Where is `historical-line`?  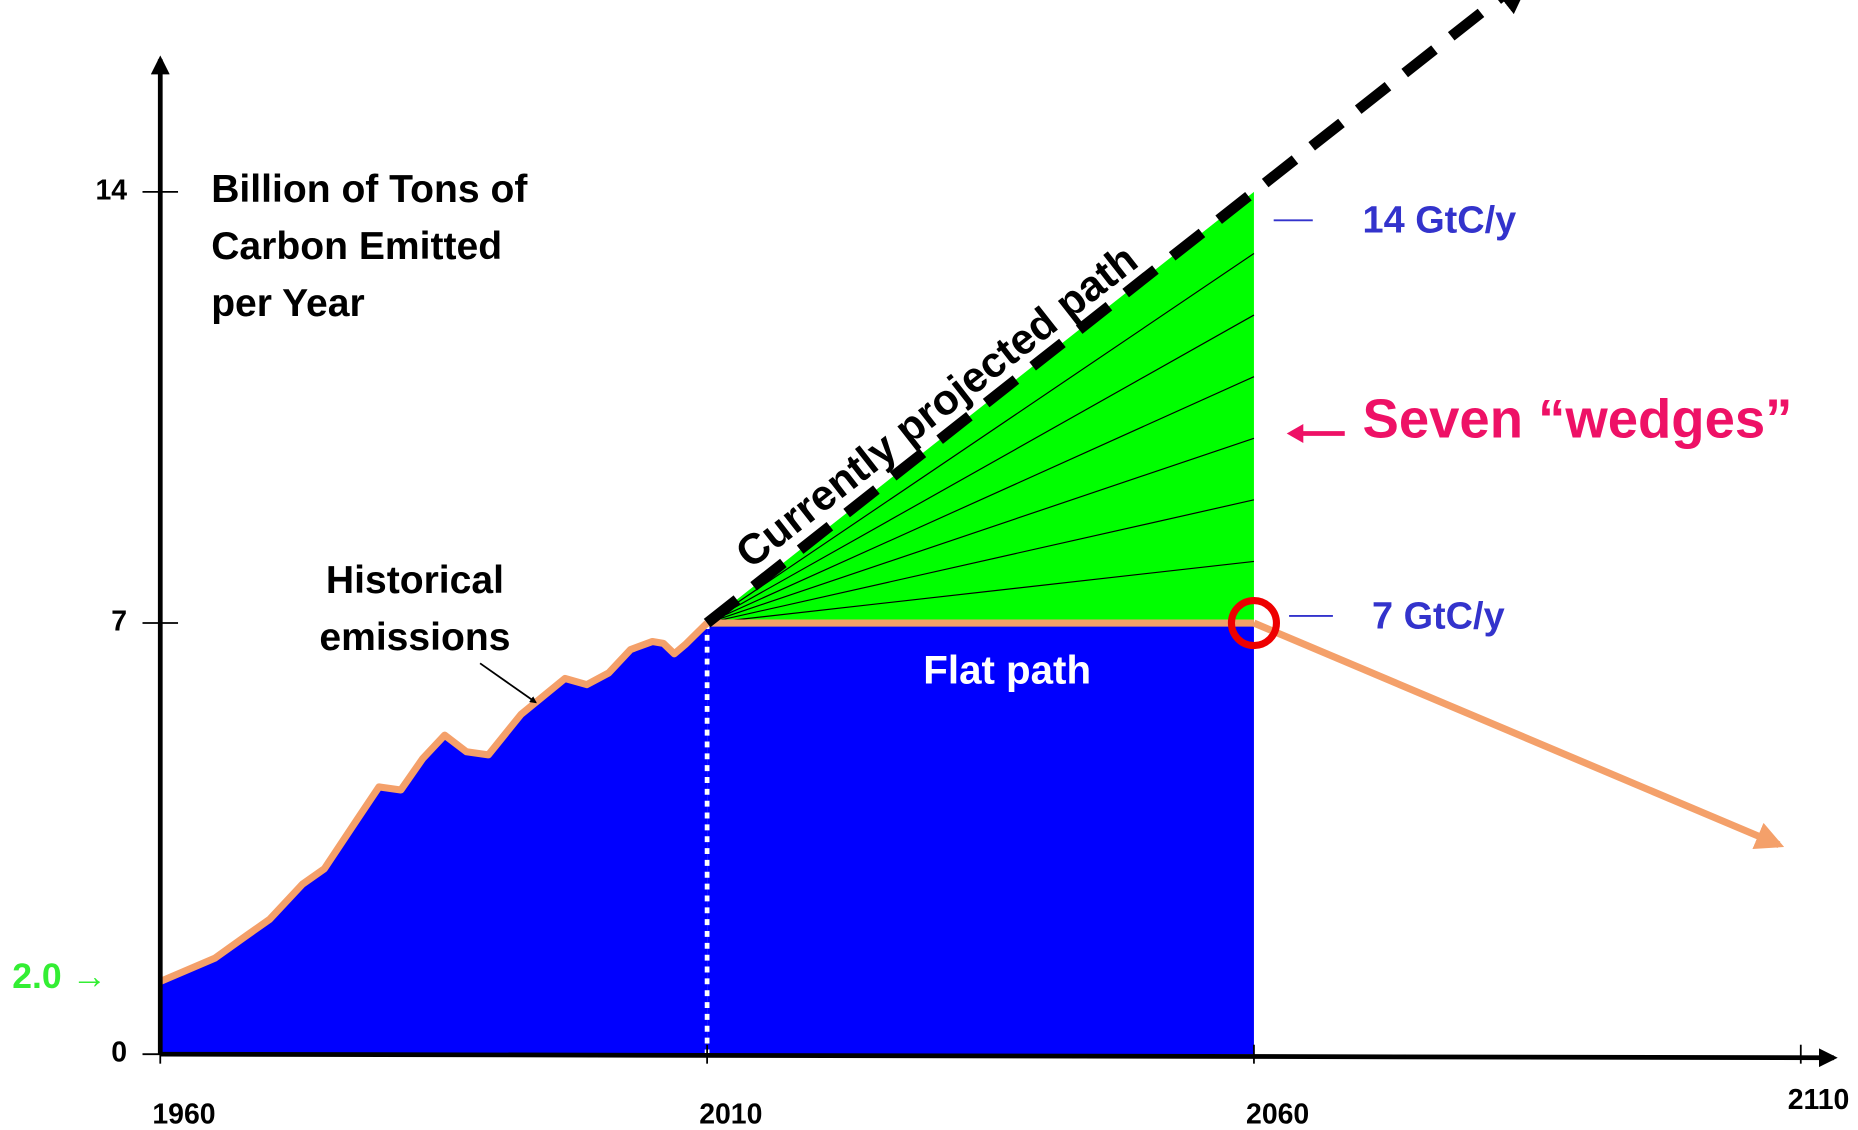 historical-line is located at coordinates (434, 802).